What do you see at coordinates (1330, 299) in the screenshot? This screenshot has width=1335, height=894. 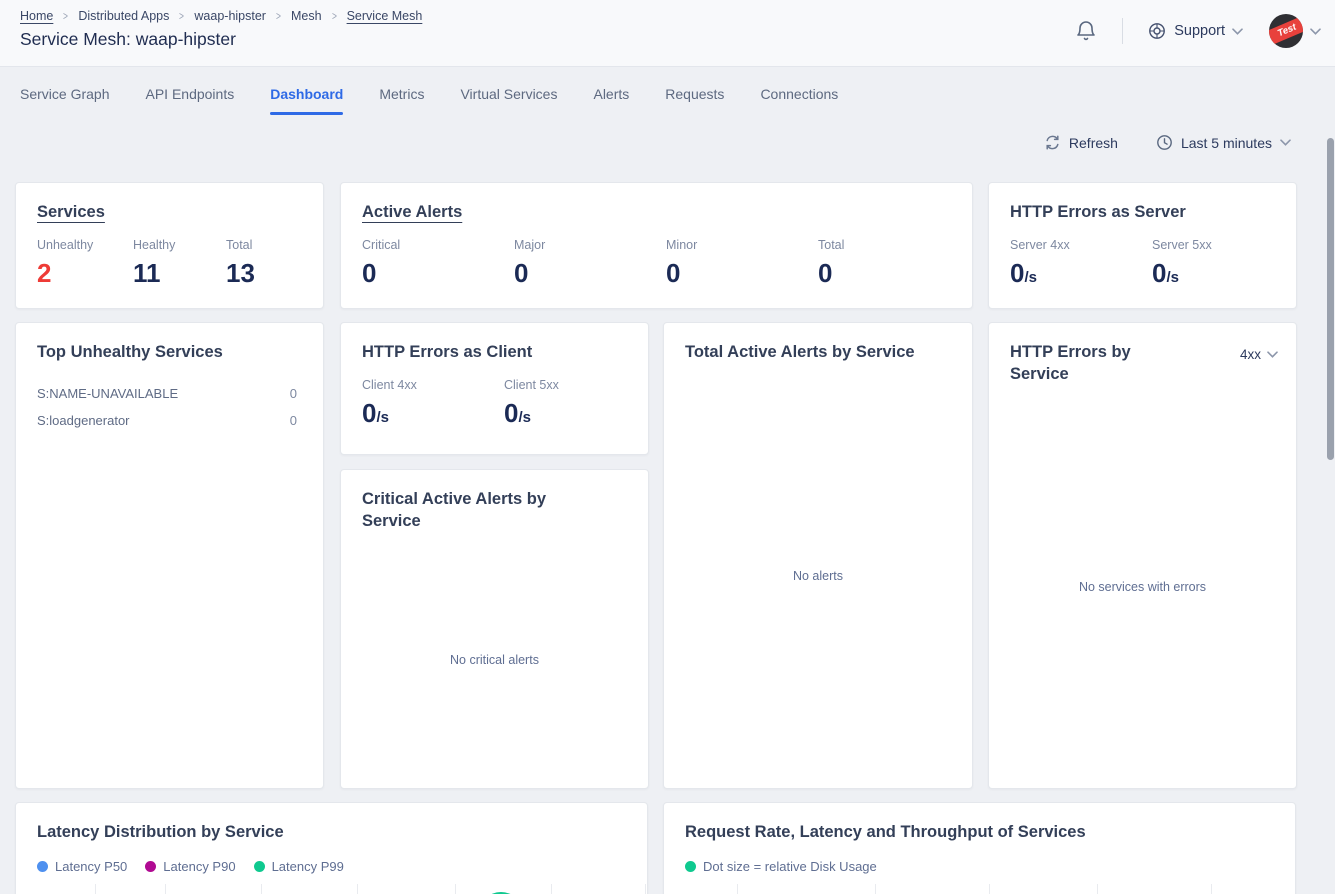 I see `scrollbar` at bounding box center [1330, 299].